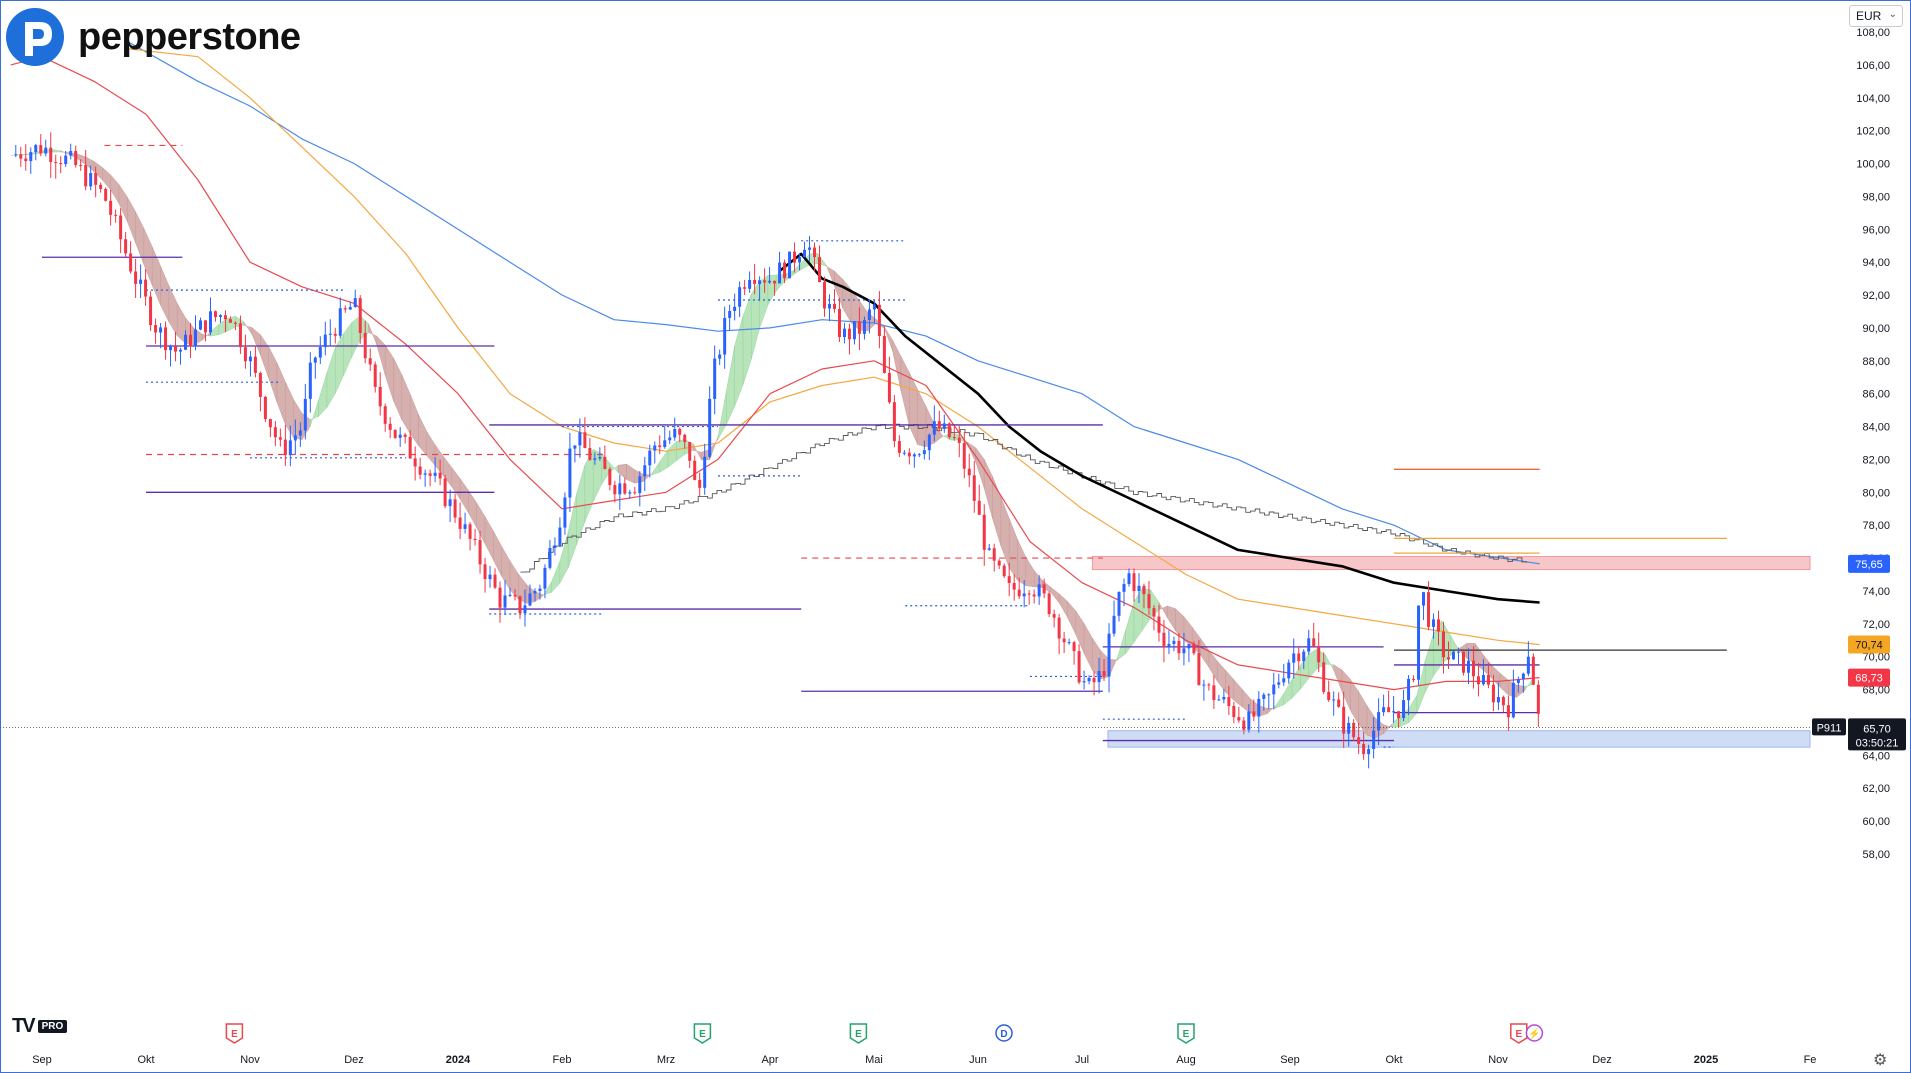  I want to click on pepperstone-logo-icon, so click(35, 37).